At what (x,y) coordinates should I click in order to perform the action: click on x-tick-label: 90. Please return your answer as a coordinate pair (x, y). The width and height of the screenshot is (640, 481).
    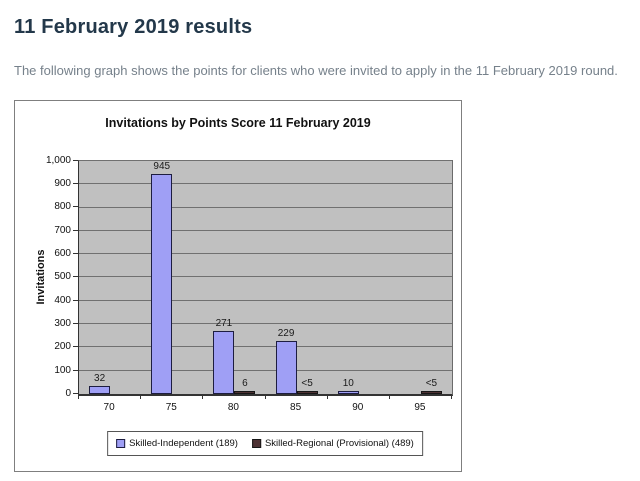
    Looking at the image, I should click on (358, 407).